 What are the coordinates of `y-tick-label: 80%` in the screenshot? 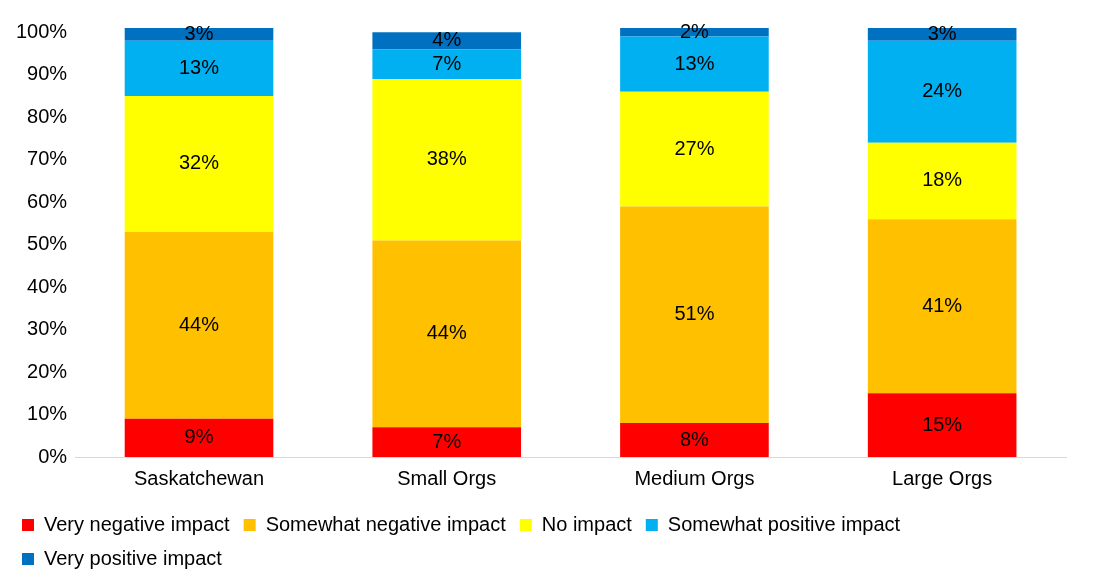 It's located at (47, 115).